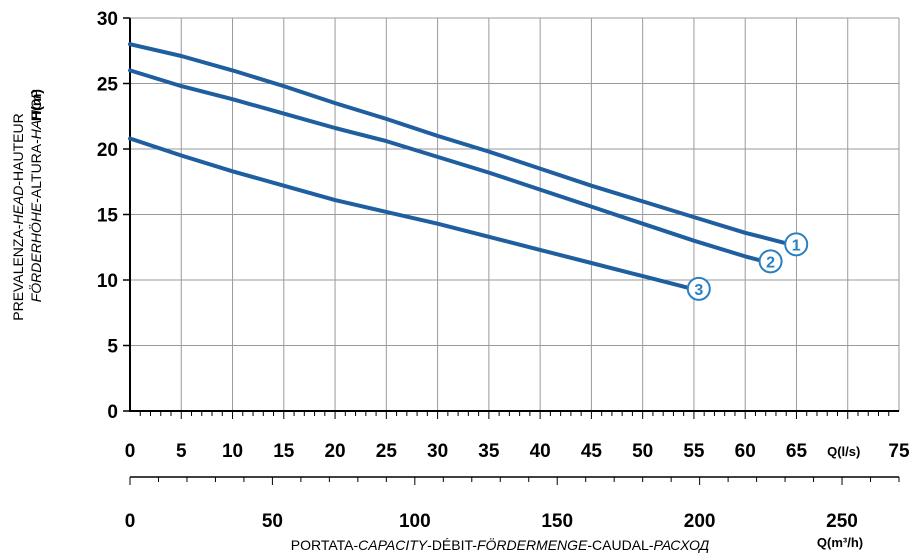 The image size is (912, 554). Describe the element at coordinates (112, 347) in the screenshot. I see `y-tick-label: 5` at that location.